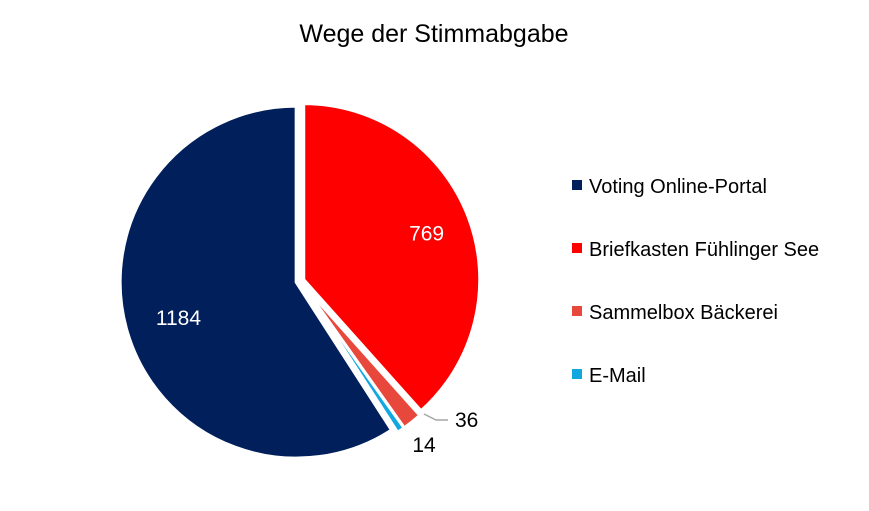 The image size is (869, 511). What do you see at coordinates (678, 187) in the screenshot?
I see `legend-label: Voting Online-Portal` at bounding box center [678, 187].